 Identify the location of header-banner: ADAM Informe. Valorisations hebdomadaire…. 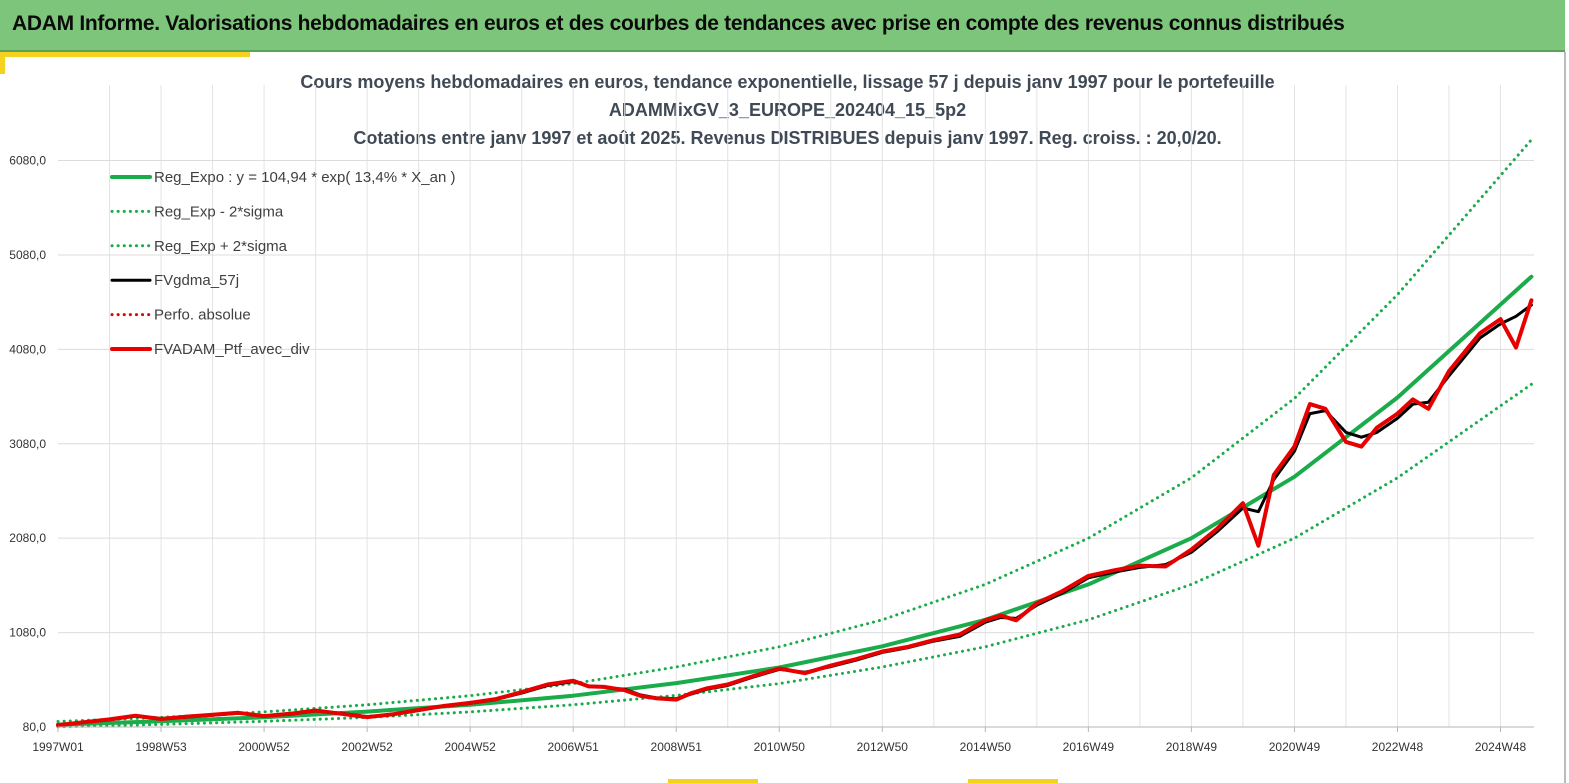
(782, 26).